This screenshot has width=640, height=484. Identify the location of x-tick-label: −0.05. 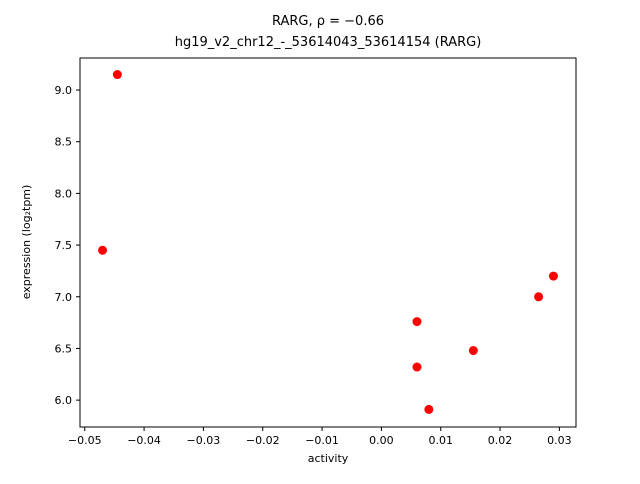
(85, 440).